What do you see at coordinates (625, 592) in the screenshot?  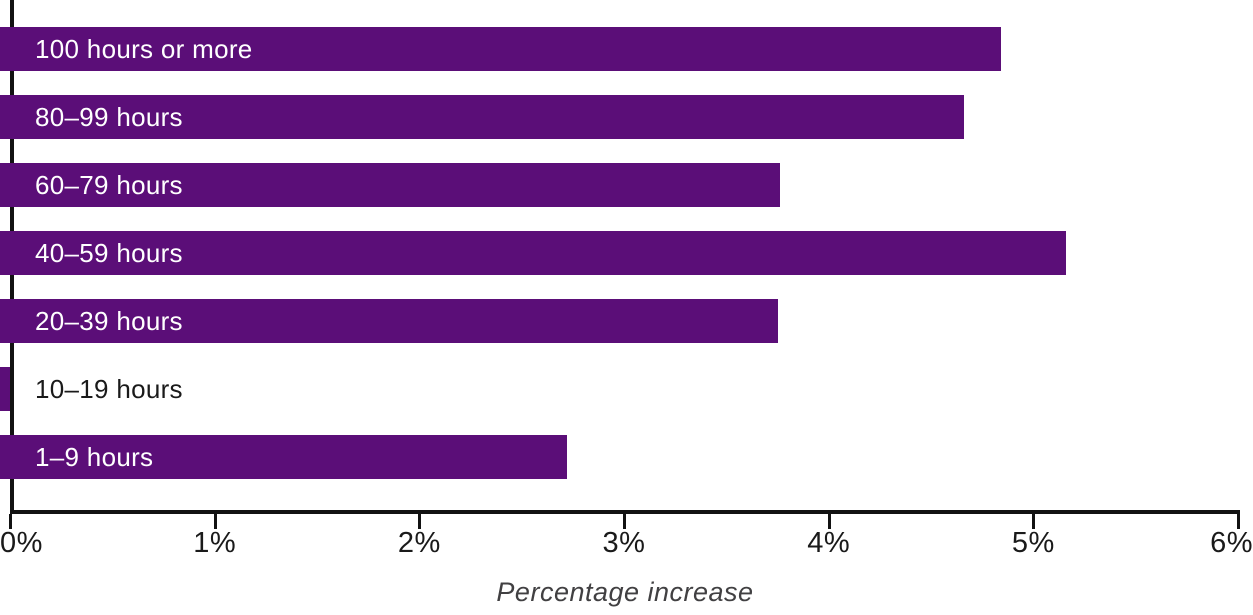 I see `x-axis-title: Percentage increase` at bounding box center [625, 592].